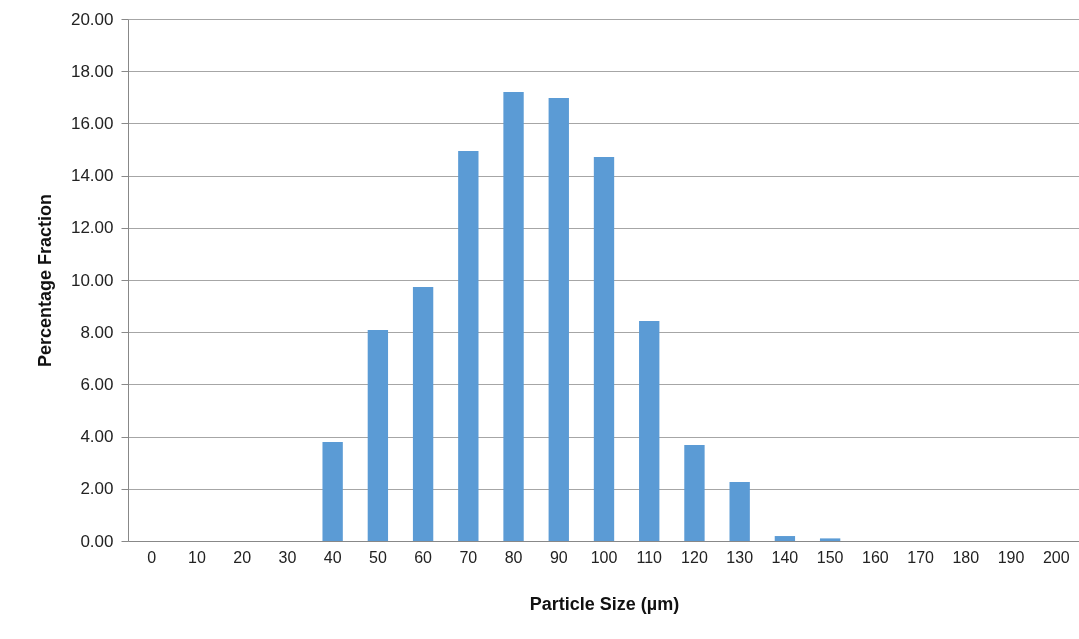 The width and height of the screenshot is (1079, 639). Describe the element at coordinates (97, 541) in the screenshot. I see `y-tick-label: 0.00` at that location.